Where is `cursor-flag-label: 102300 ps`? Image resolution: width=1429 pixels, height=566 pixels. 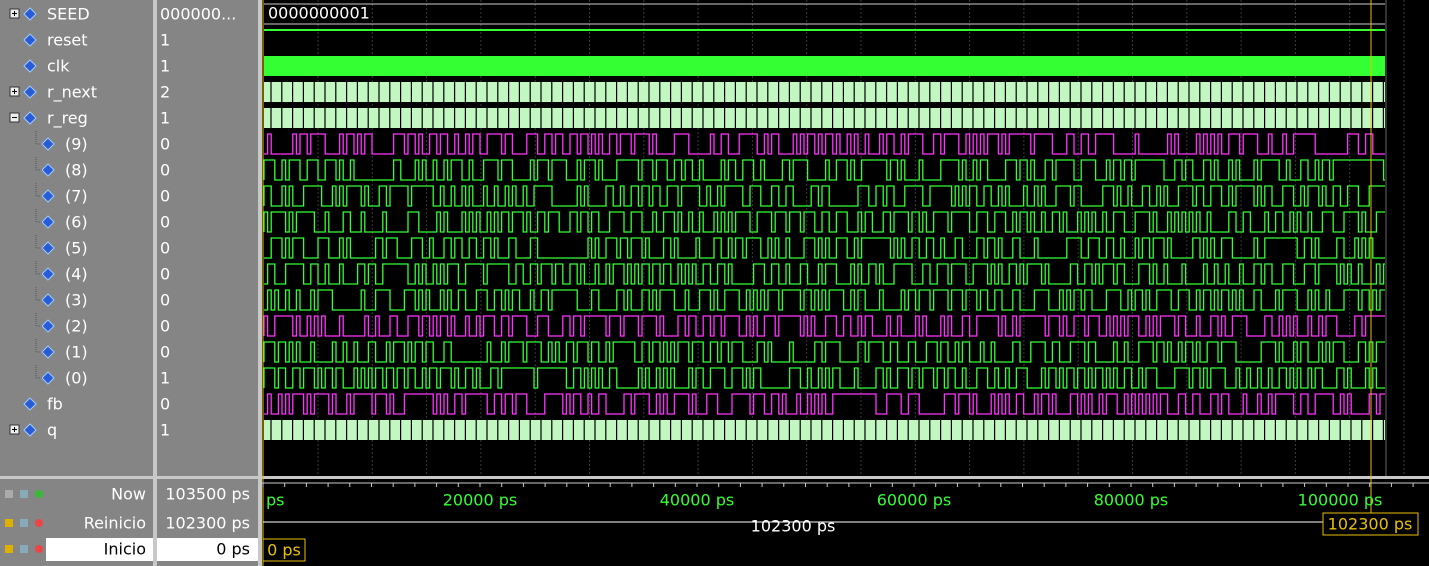 cursor-flag-label: 102300 ps is located at coordinates (1370, 524).